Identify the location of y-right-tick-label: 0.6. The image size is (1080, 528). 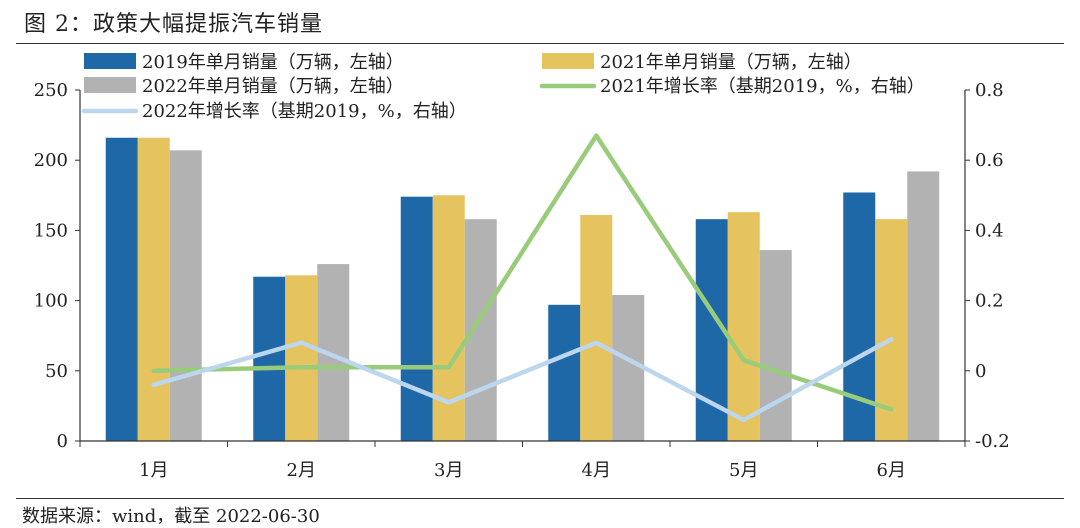
(989, 160).